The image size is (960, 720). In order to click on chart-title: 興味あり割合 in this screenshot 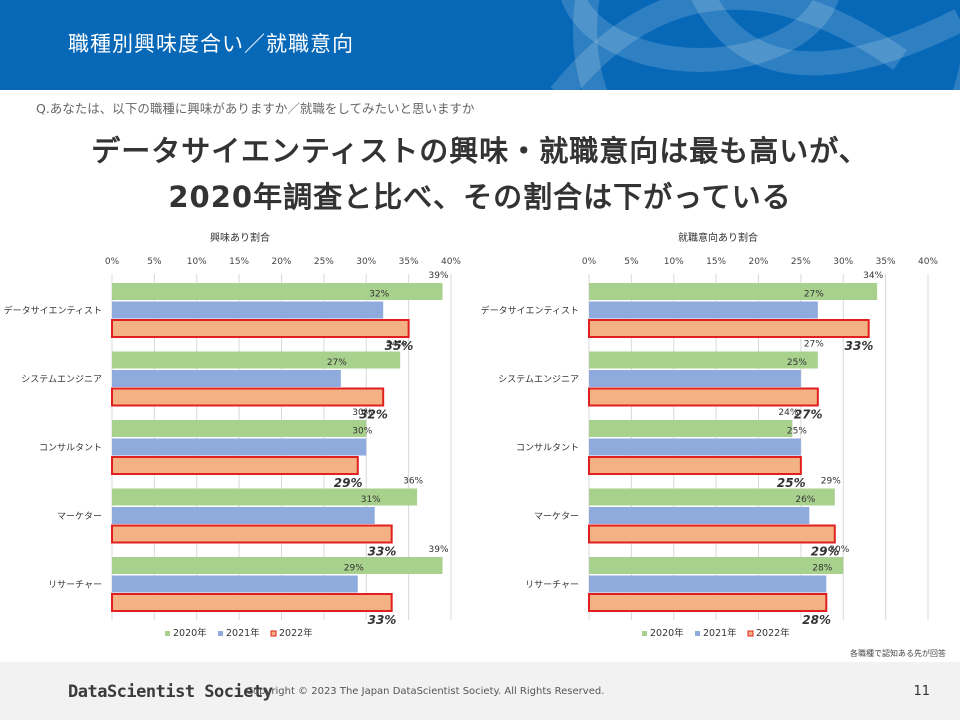, I will do `click(240, 237)`.